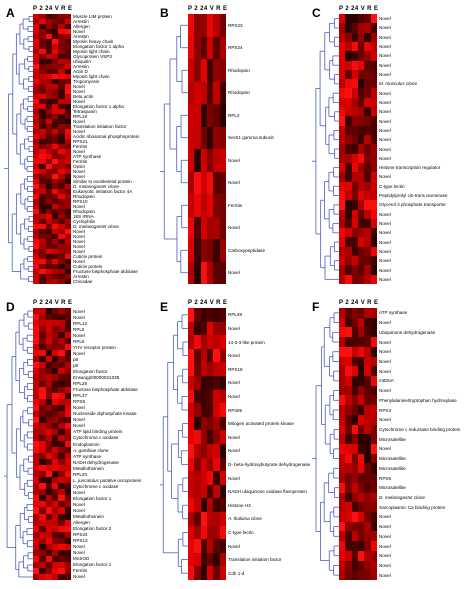 The height and width of the screenshot is (589, 474). I want to click on gene-label: Actin D, so click(80, 71).